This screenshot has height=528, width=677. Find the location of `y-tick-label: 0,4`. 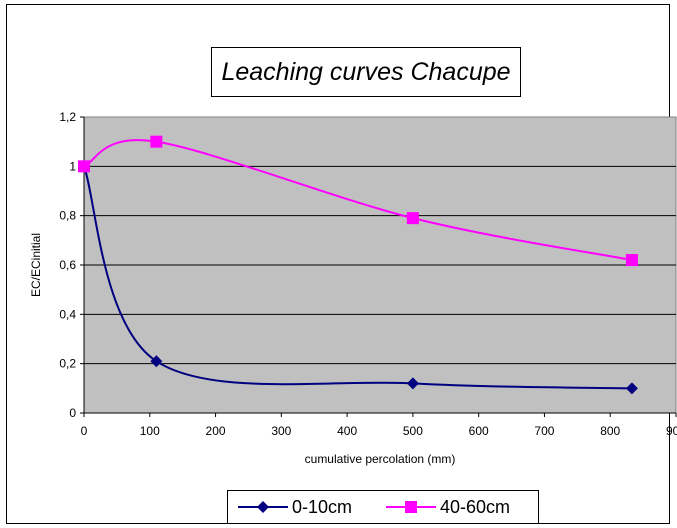

y-tick-label: 0,4 is located at coordinates (67, 314).